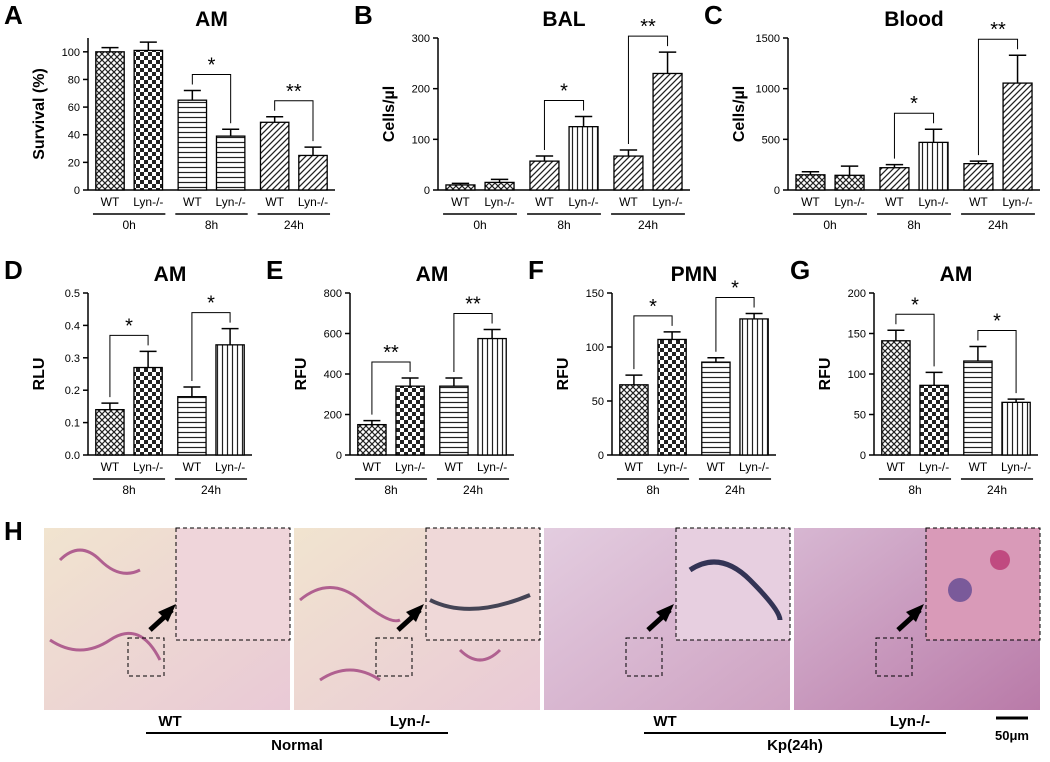 This screenshot has width=1050, height=762. I want to click on scale-bar-label: 50μm, so click(1012, 735).